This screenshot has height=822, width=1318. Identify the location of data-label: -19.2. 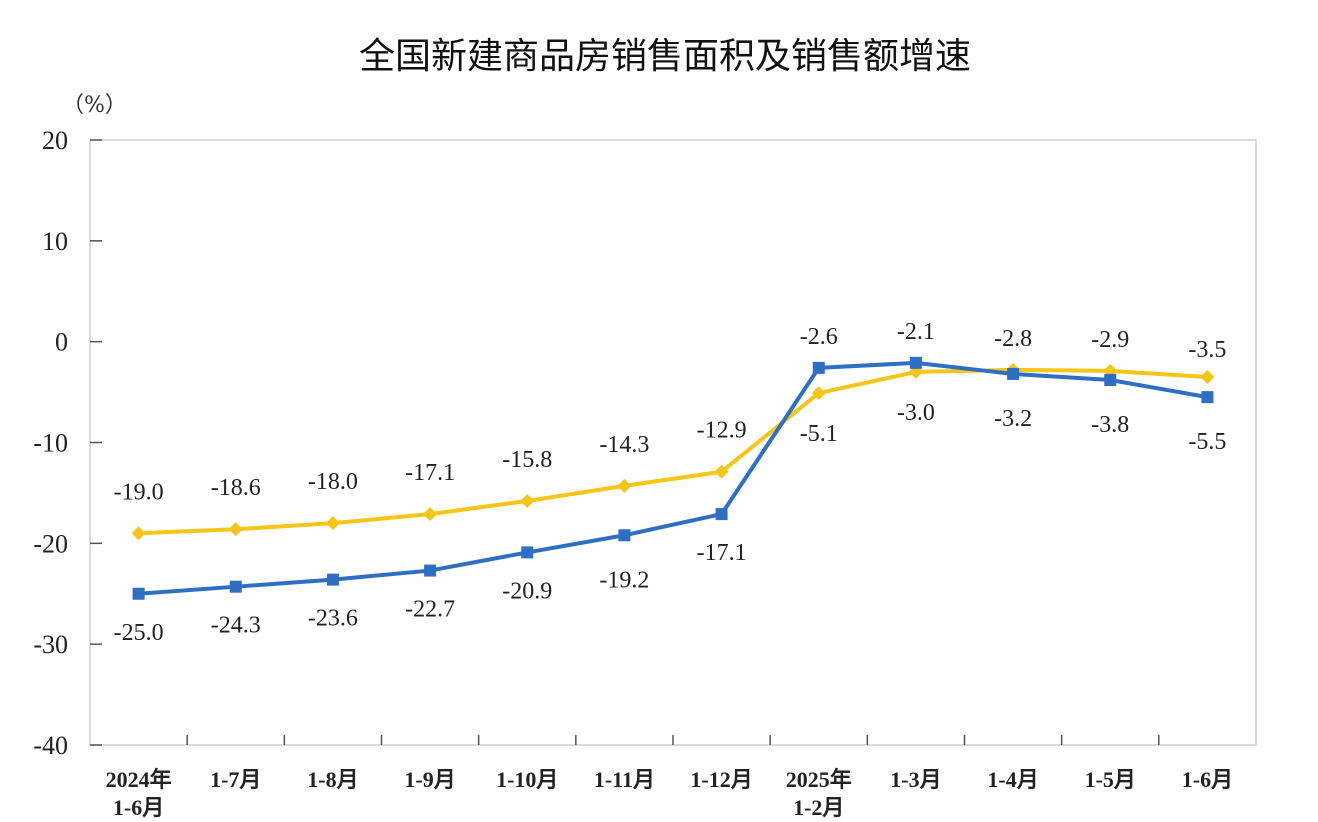
(624, 580).